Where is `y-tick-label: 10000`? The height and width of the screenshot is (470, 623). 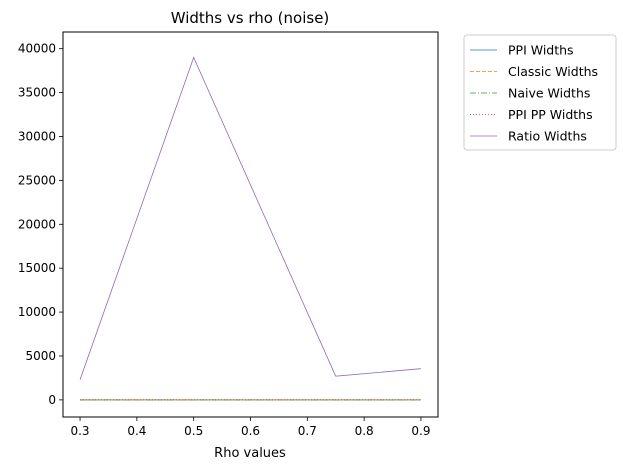
y-tick-label: 10000 is located at coordinates (37, 312).